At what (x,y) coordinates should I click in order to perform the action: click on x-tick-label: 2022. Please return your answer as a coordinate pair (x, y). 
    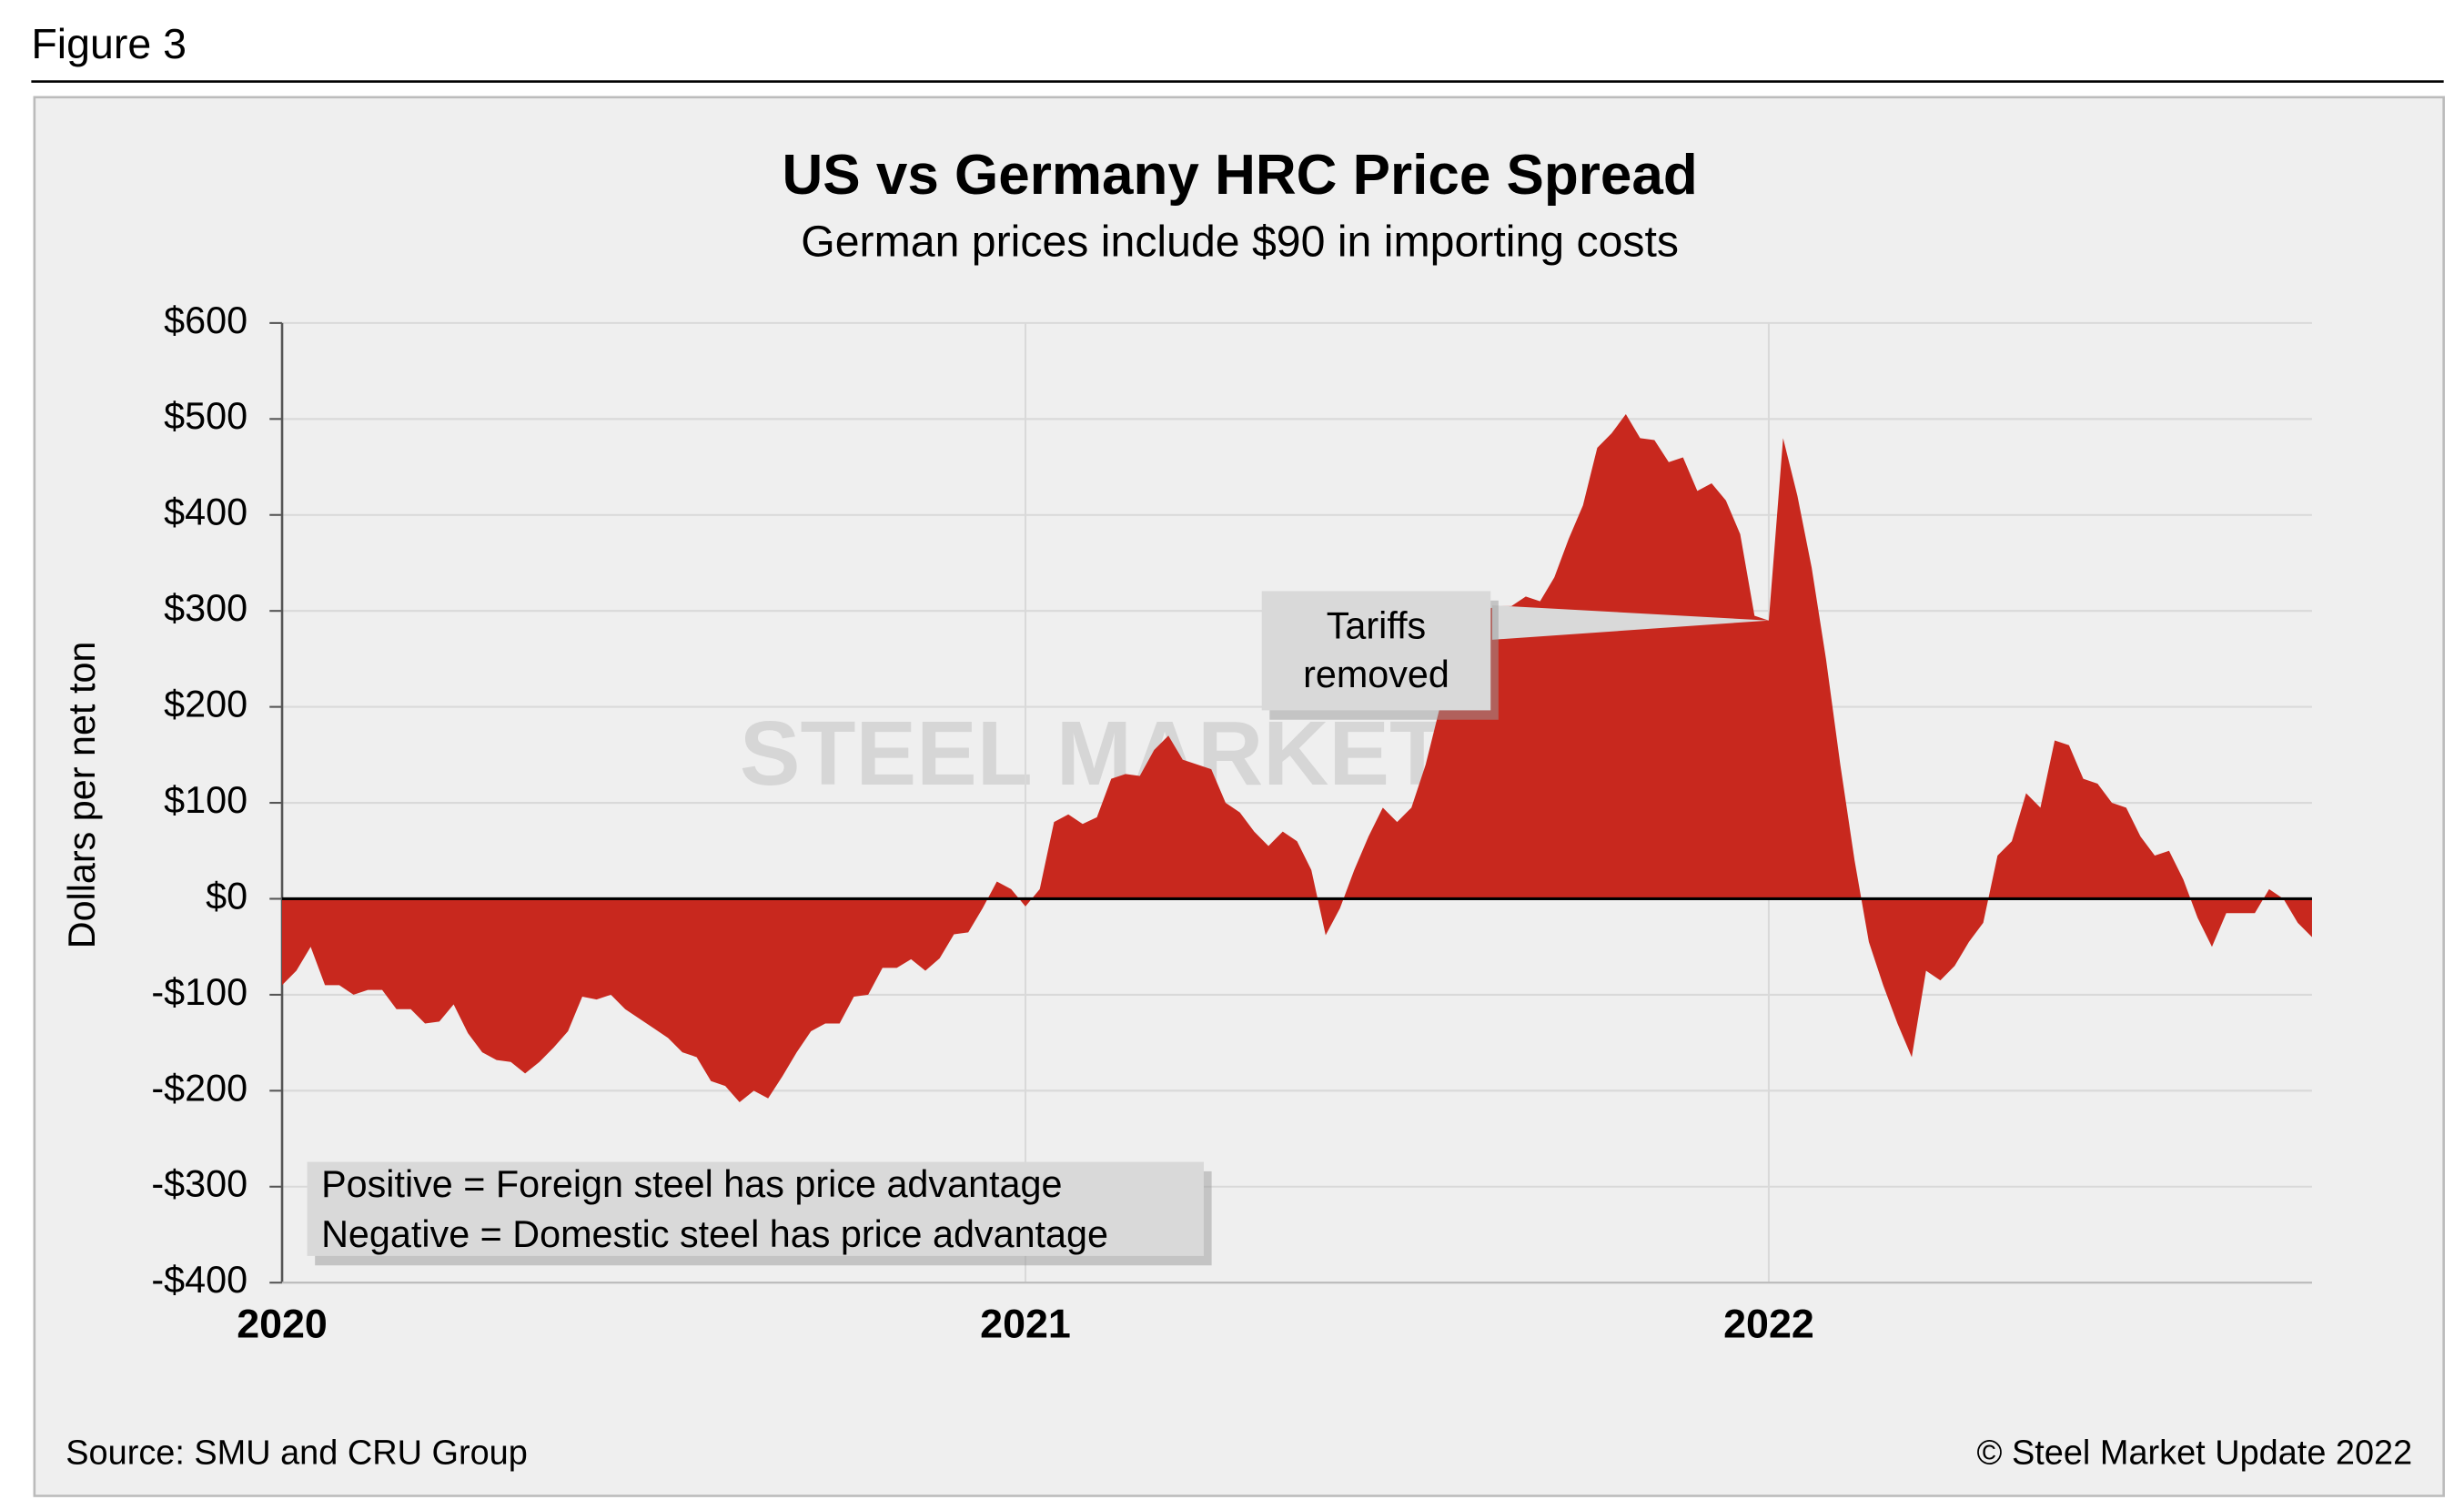
    Looking at the image, I should click on (1768, 1323).